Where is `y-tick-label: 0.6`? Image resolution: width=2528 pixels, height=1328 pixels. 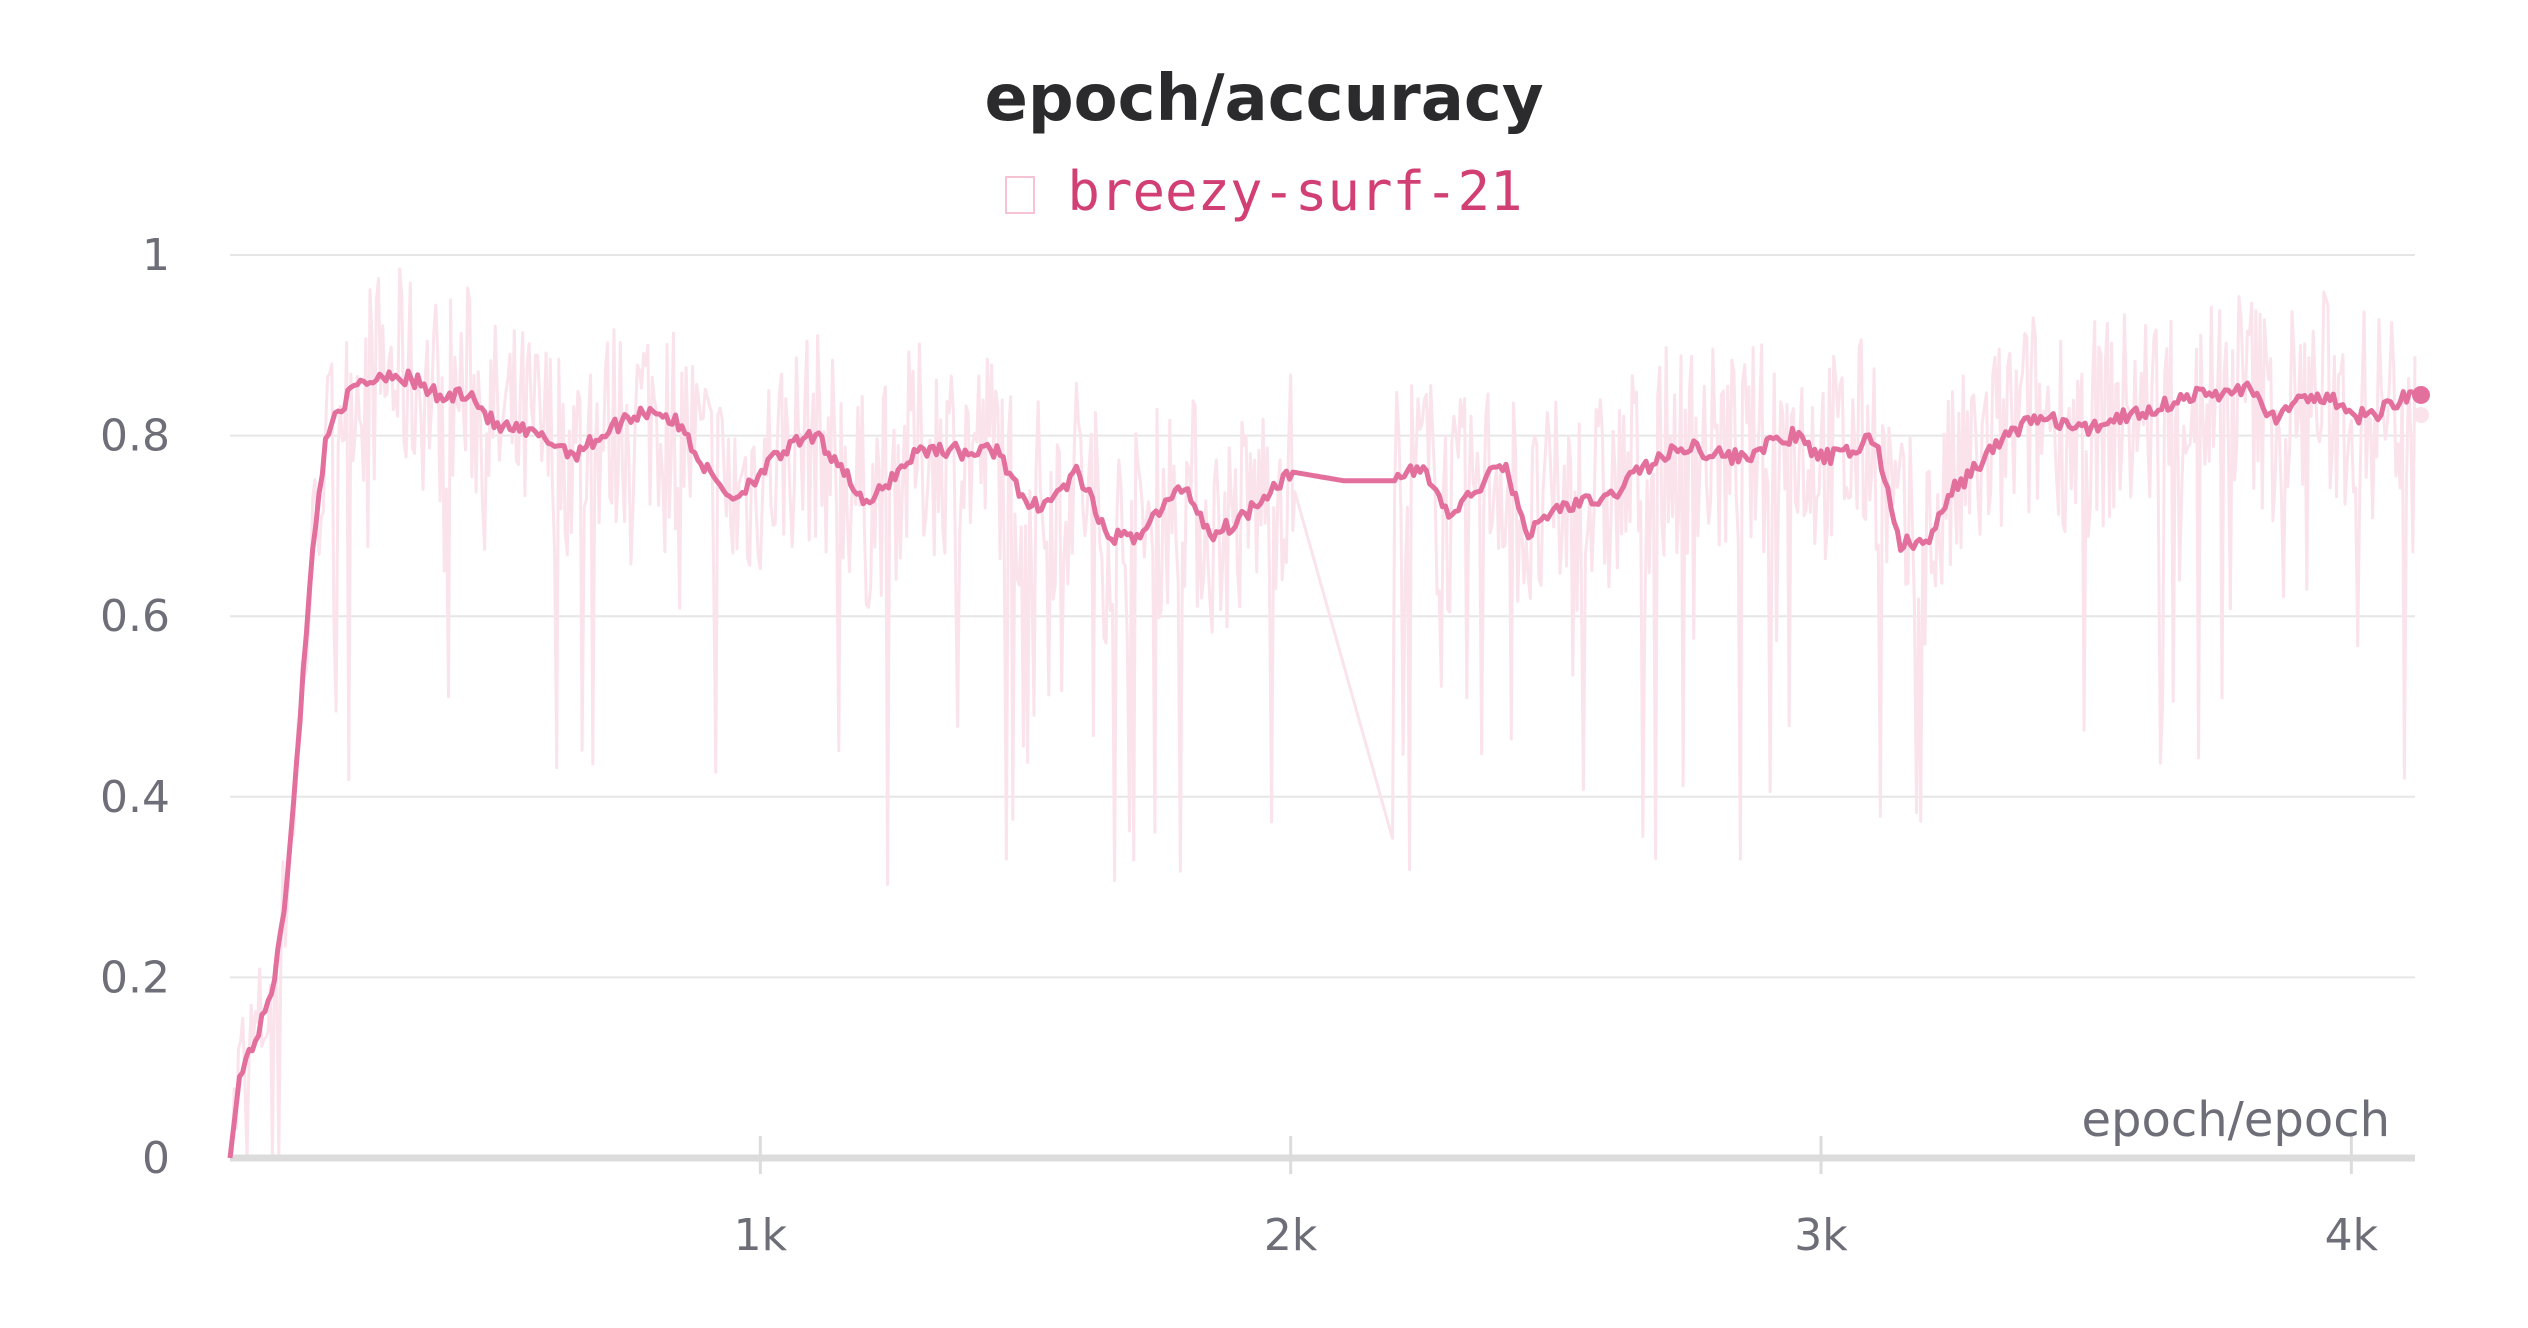
y-tick-label: 0.6 is located at coordinates (135, 616).